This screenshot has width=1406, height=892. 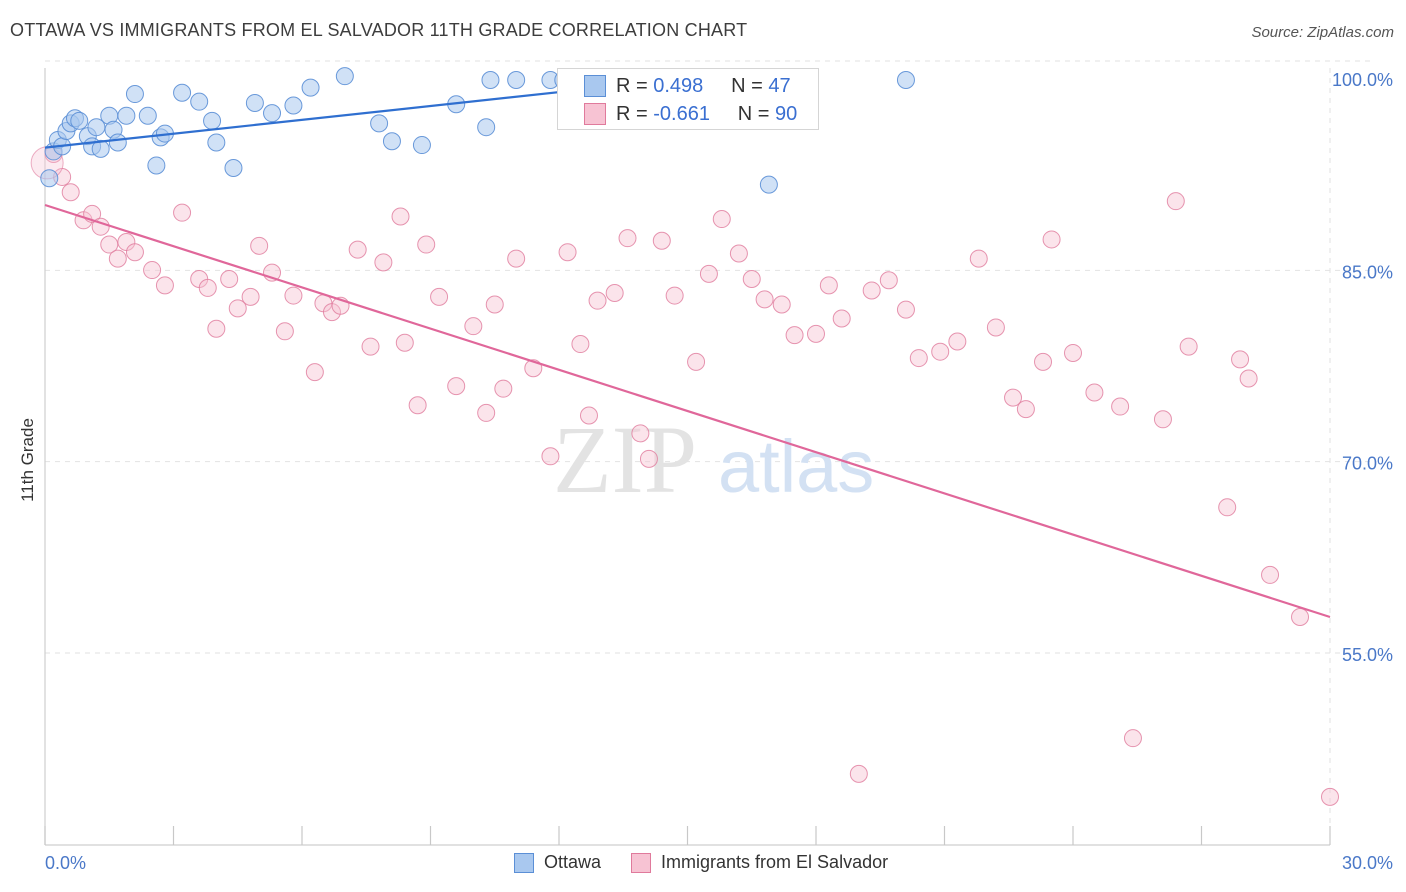 I want to click on y-axis-label: 11th Grade, so click(x=27, y=460).